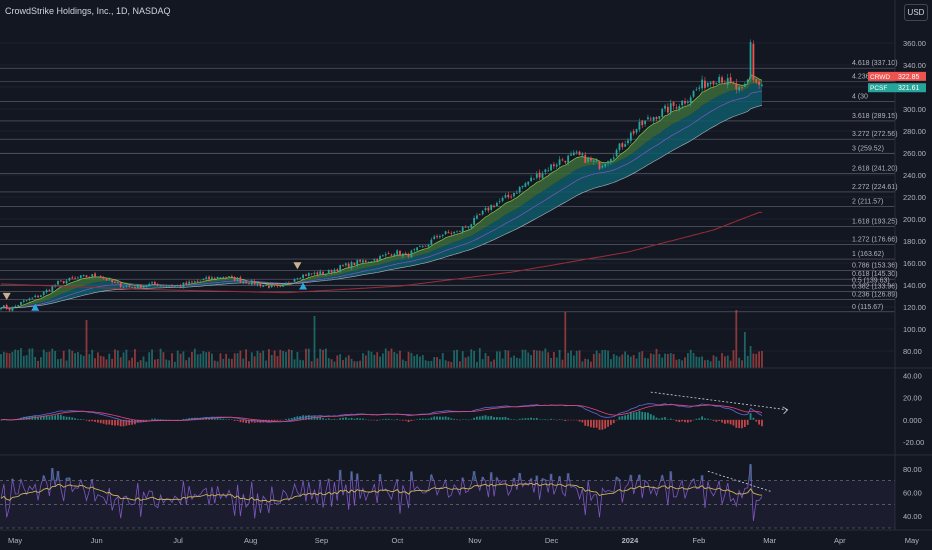 The image size is (932, 550). Describe the element at coordinates (914, 197) in the screenshot. I see `price-tick-label: 220.00` at that location.